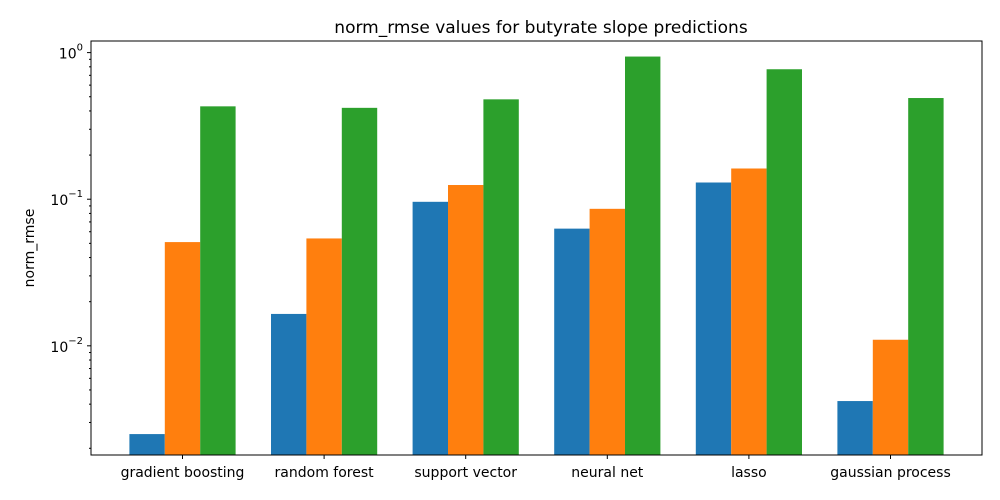  Describe the element at coordinates (749, 473) in the screenshot. I see `x-tick-label: lasso` at that location.